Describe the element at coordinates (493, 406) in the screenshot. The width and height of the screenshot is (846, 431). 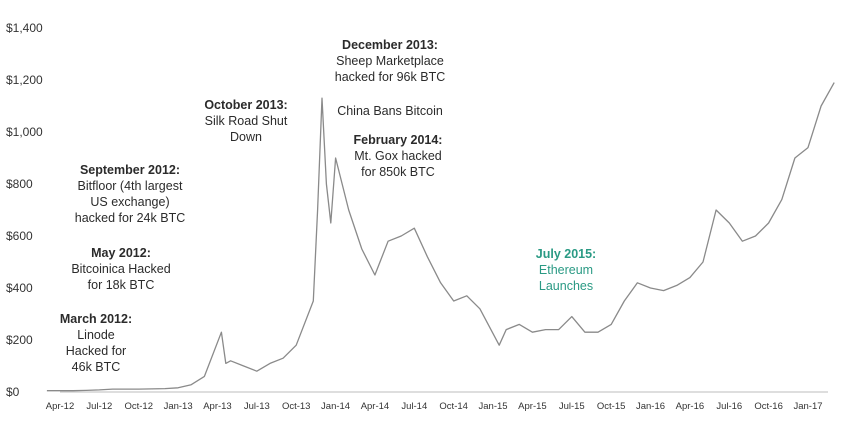
I see `x-tick-label: Jan-15` at that location.